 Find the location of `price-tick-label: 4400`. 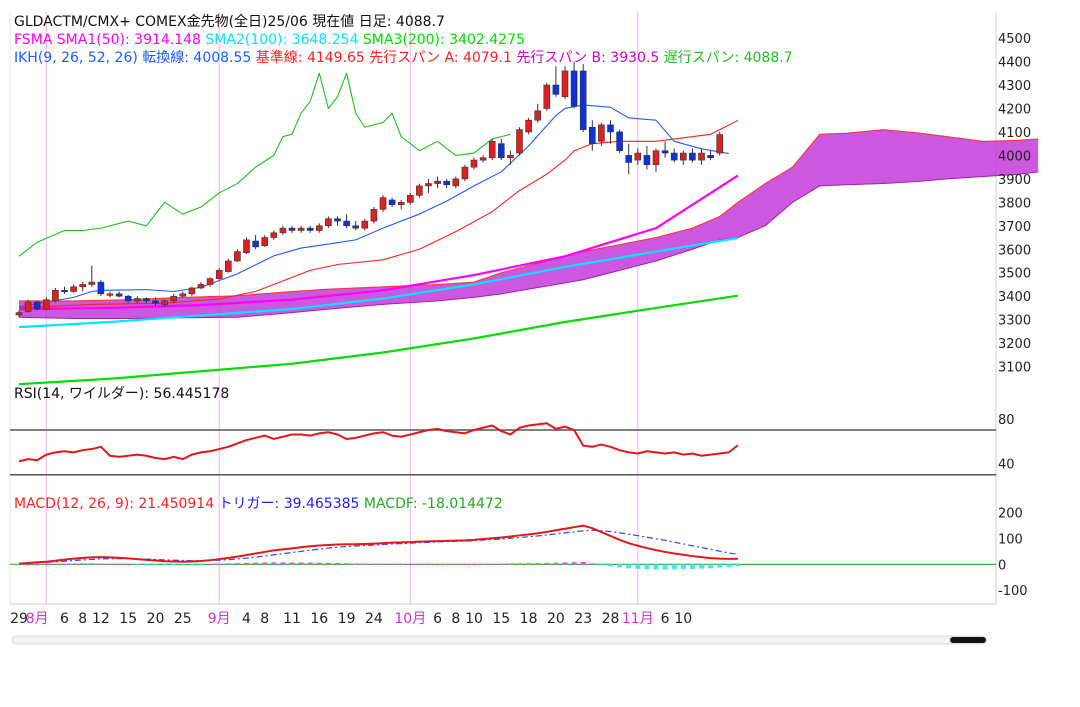

price-tick-label: 4400 is located at coordinates (1014, 63).